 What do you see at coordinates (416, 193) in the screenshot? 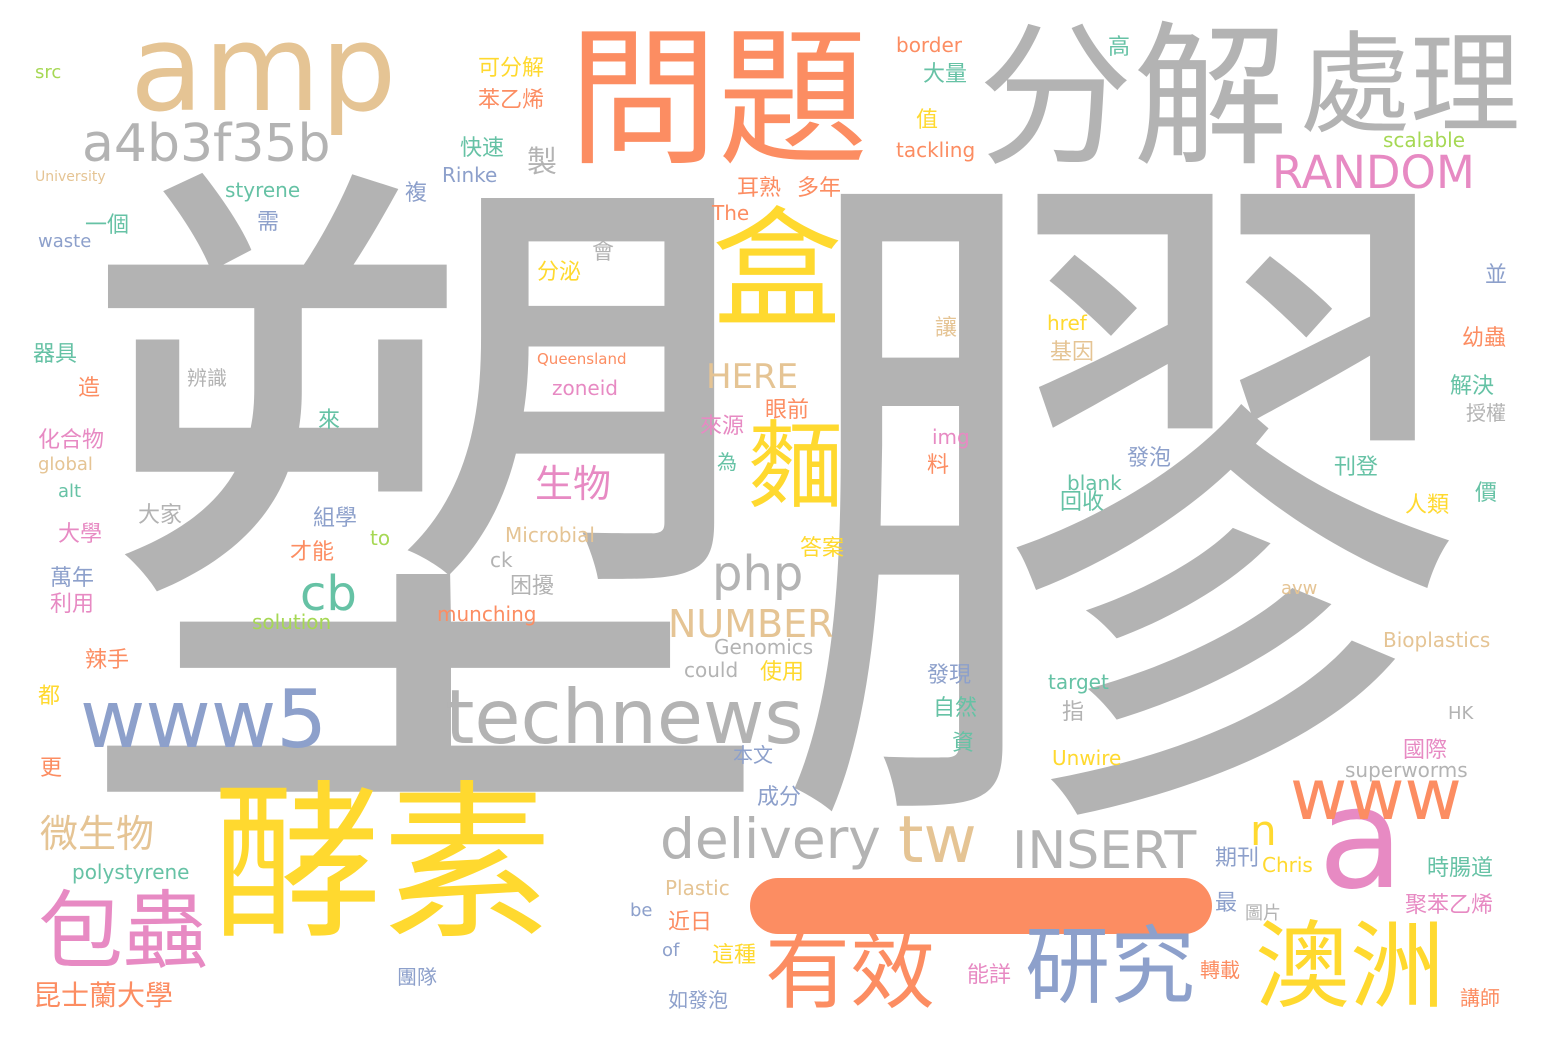
I see `cloud-word: 複` at bounding box center [416, 193].